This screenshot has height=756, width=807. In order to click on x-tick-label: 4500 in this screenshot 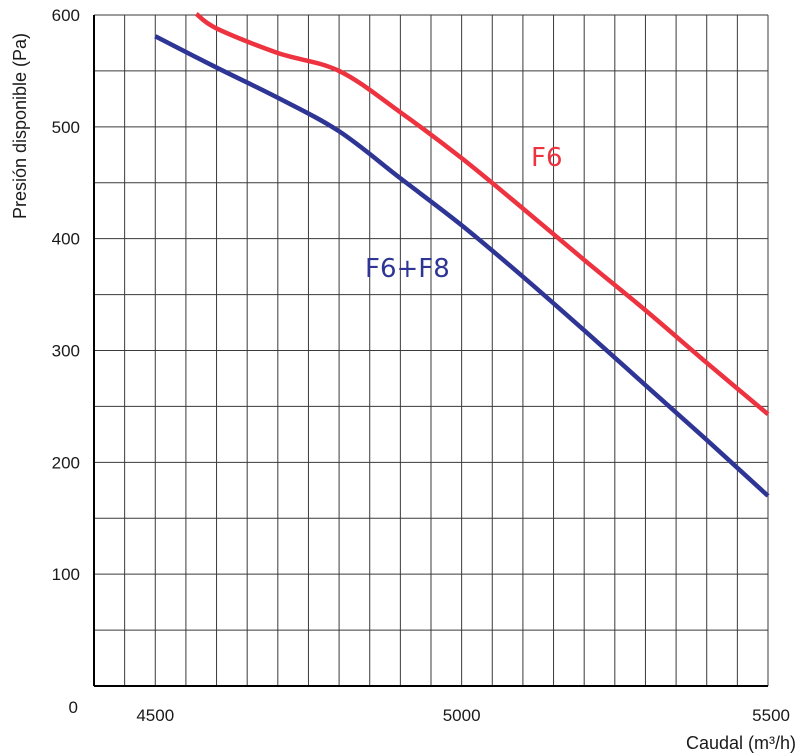, I will do `click(155, 715)`.